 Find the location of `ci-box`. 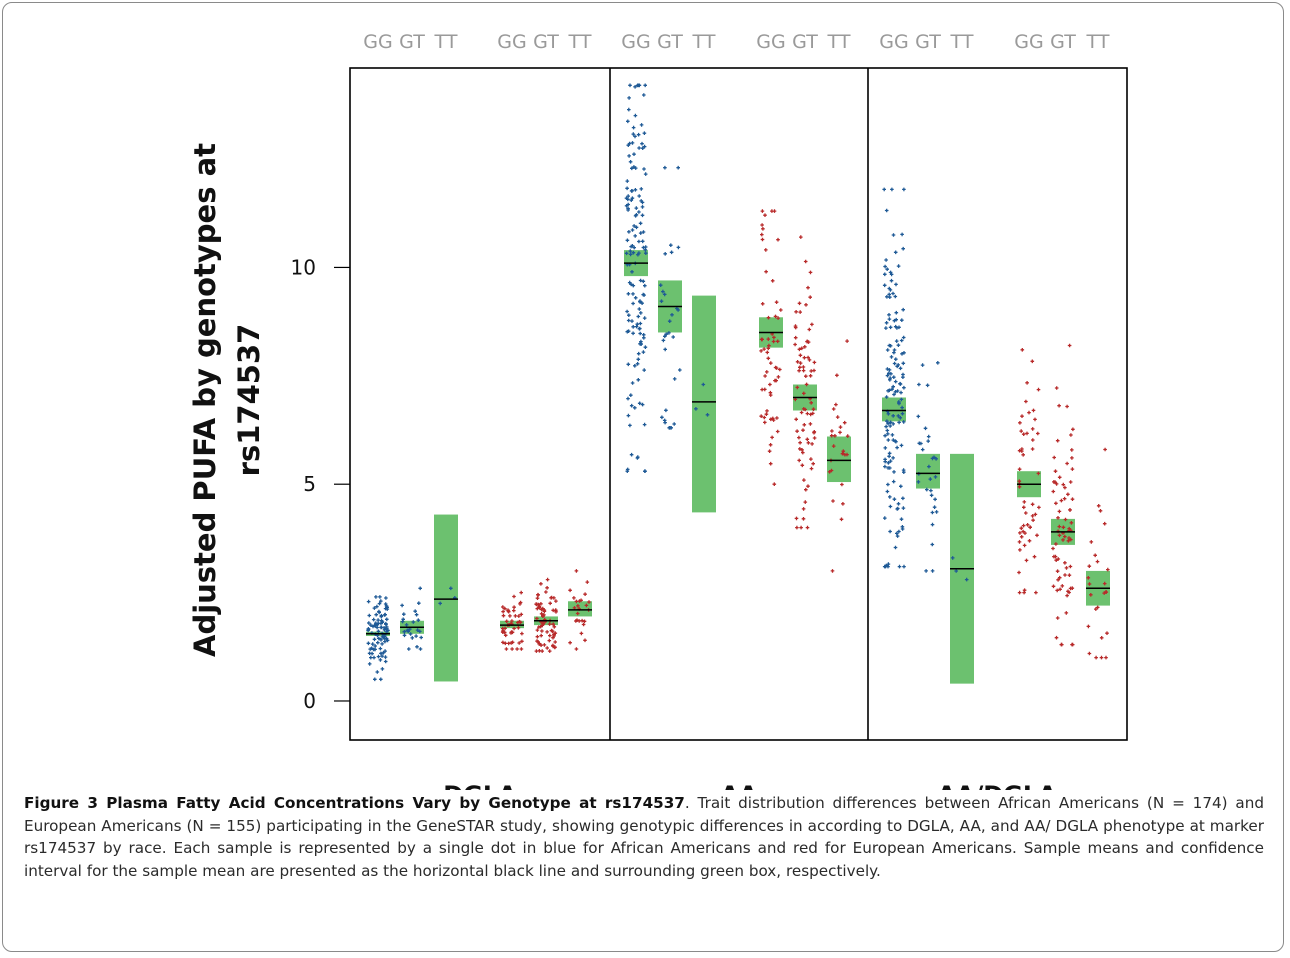

ci-box is located at coordinates (894, 409).